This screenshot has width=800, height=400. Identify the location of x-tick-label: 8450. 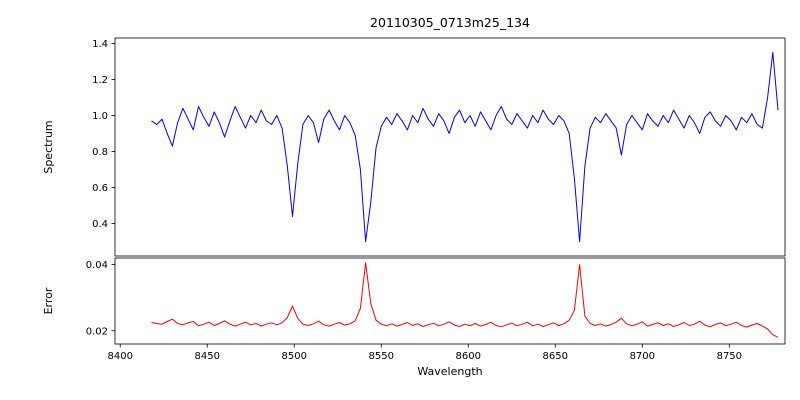
(207, 356).